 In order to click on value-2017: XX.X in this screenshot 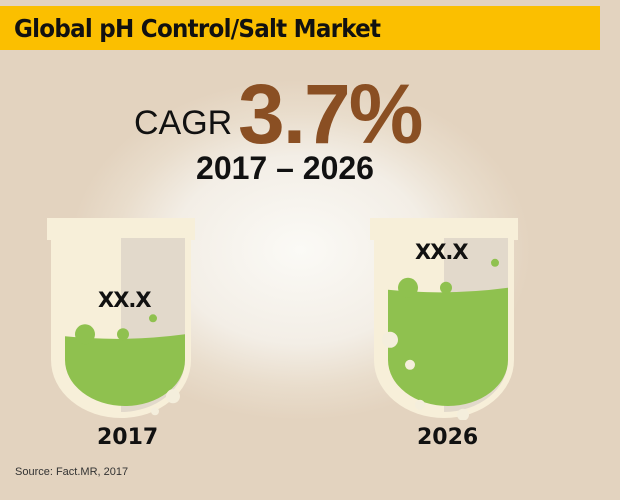, I will do `click(125, 300)`.